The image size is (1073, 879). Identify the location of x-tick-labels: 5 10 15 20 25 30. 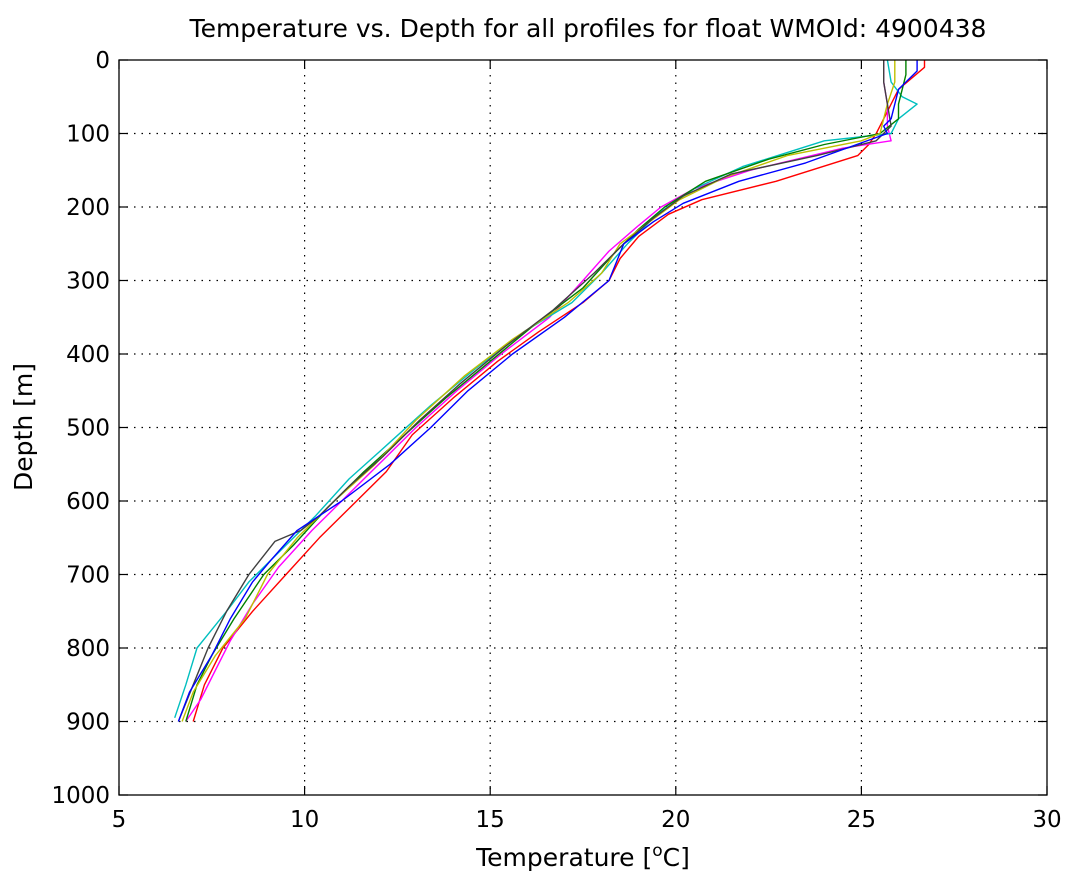
(587, 820).